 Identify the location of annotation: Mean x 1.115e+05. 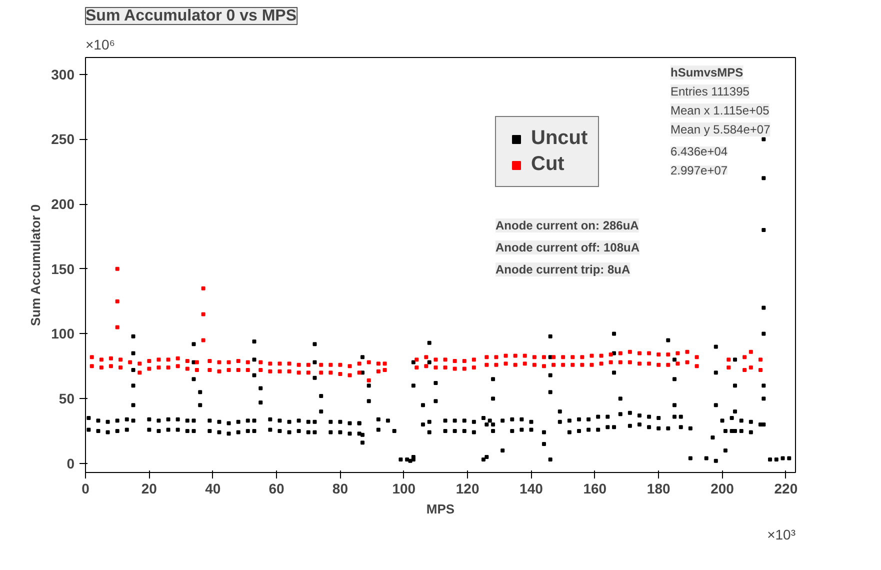
(720, 111).